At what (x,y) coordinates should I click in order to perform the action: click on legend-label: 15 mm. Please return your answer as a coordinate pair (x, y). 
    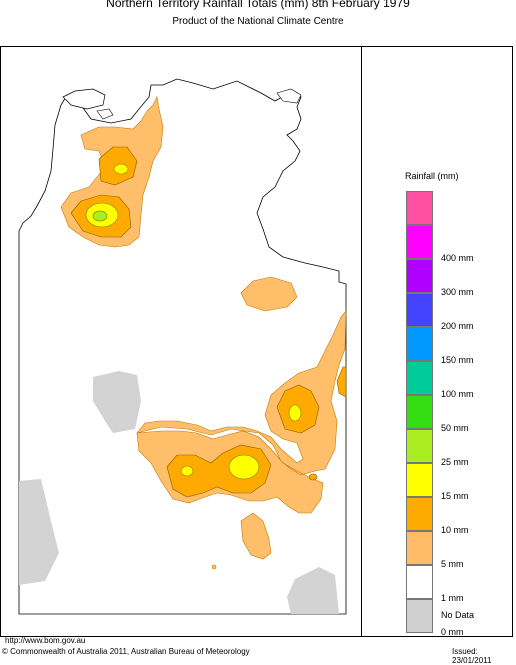
    Looking at the image, I should click on (455, 496).